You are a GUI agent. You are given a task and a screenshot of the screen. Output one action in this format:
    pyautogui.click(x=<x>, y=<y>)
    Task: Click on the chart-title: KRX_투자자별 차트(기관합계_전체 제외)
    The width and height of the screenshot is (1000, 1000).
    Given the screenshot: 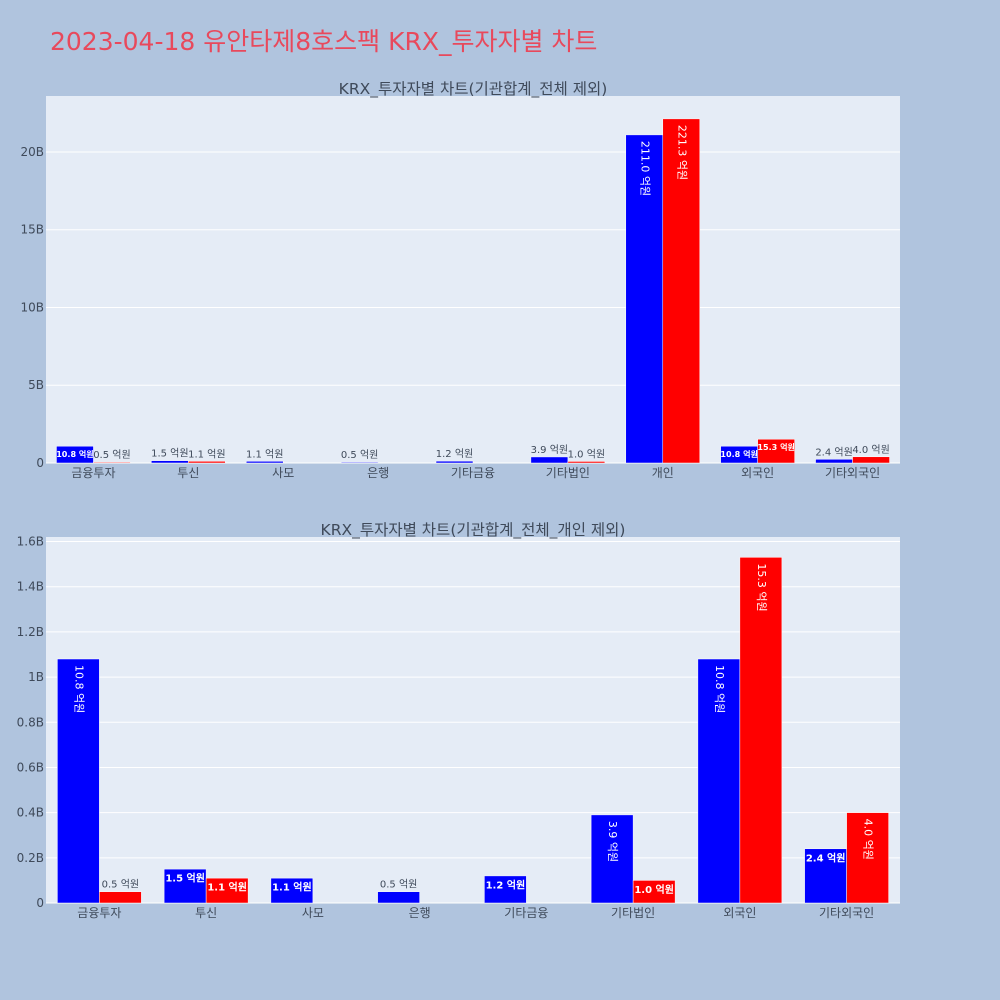 What is the action you would take?
    pyautogui.click(x=473, y=89)
    